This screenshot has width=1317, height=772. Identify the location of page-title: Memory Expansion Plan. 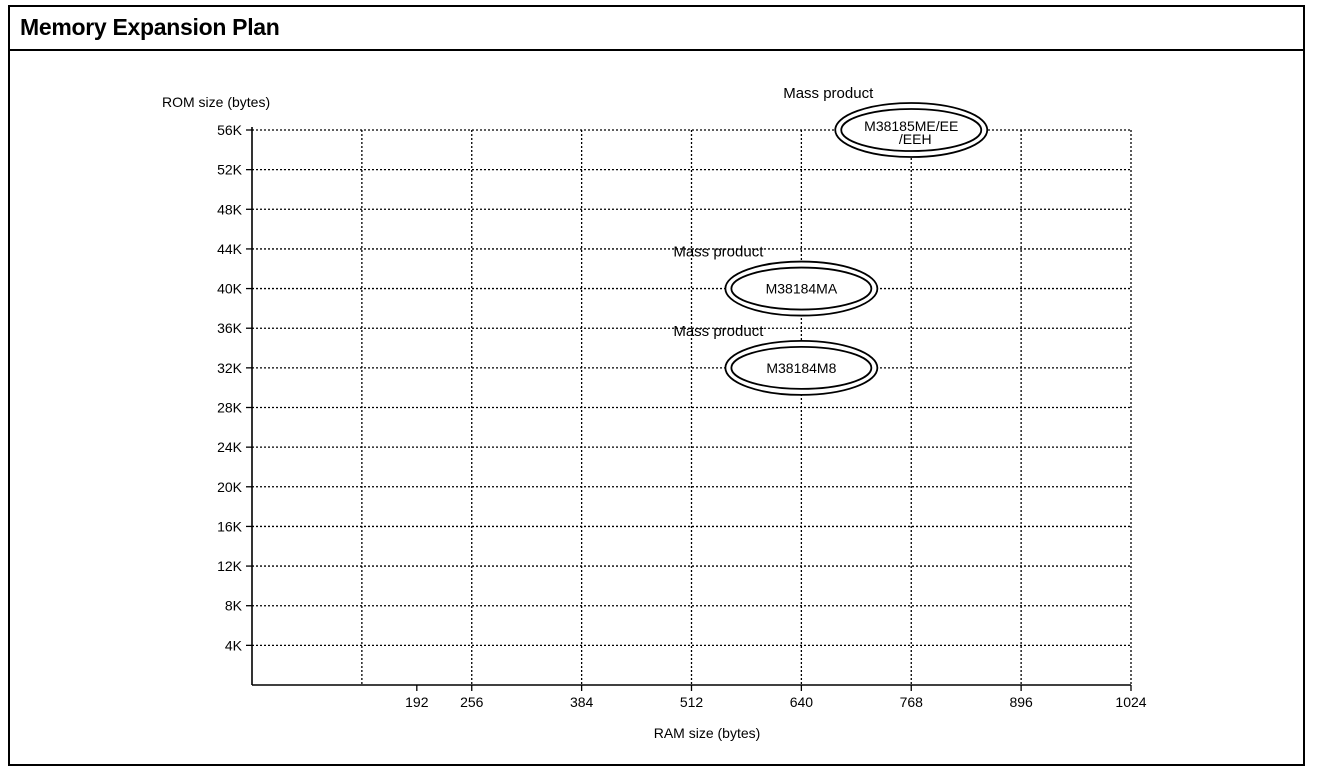
(150, 27).